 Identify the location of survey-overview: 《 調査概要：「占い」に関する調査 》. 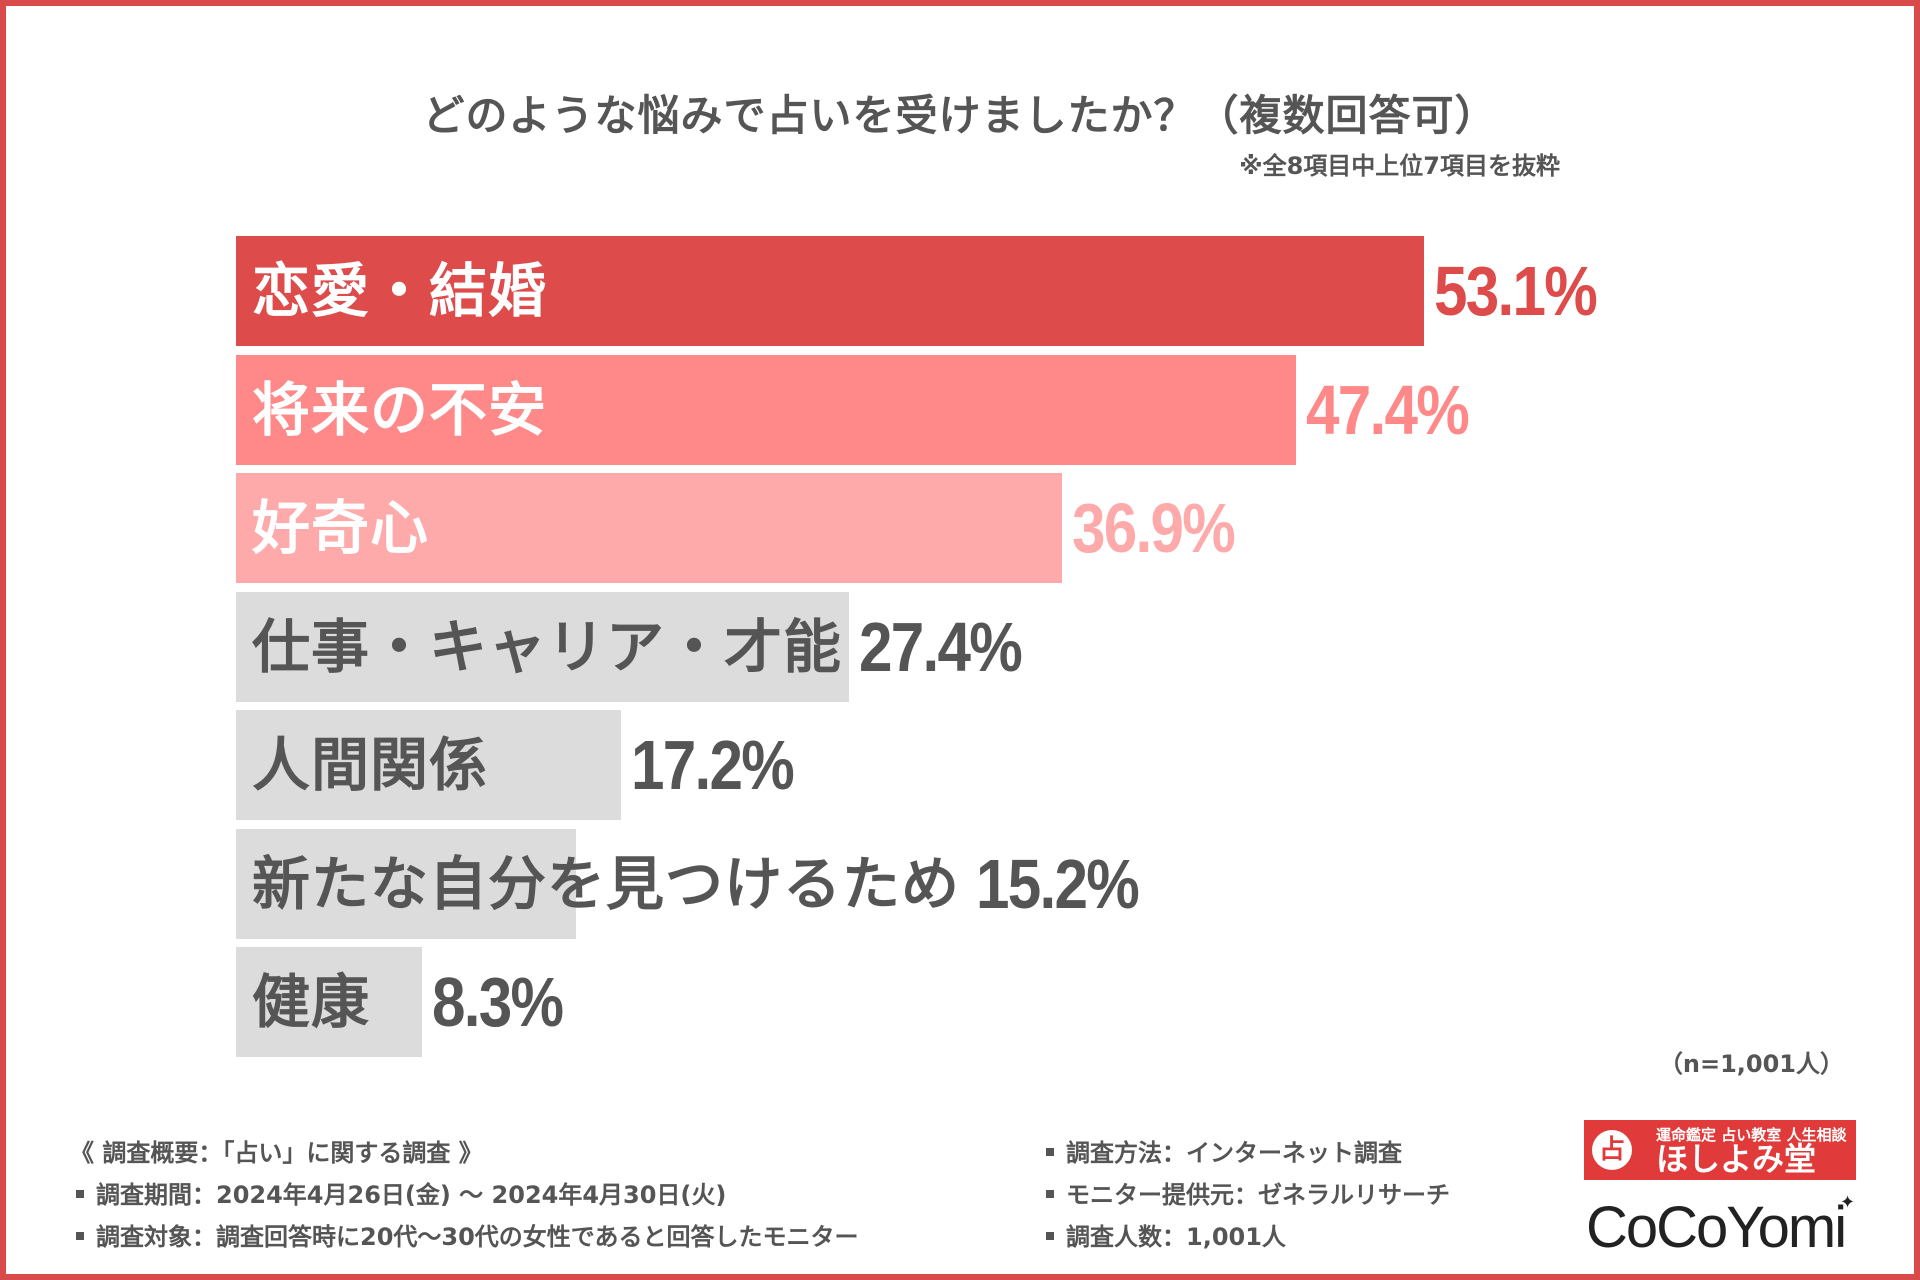
(276, 1153).